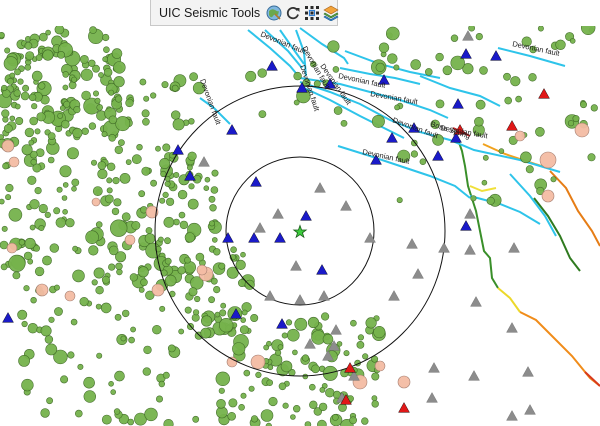  I want to click on globe-tool-icon, so click(274, 13).